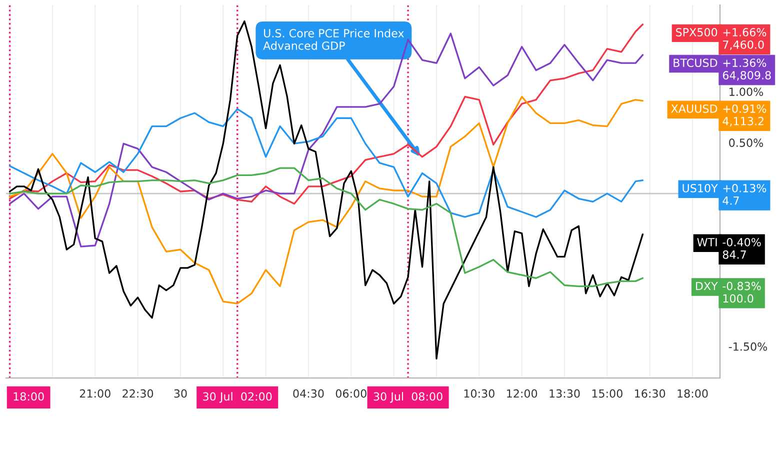 The height and width of the screenshot is (453, 780). Describe the element at coordinates (693, 393) in the screenshot. I see `x-tick-label: 18:00` at that location.